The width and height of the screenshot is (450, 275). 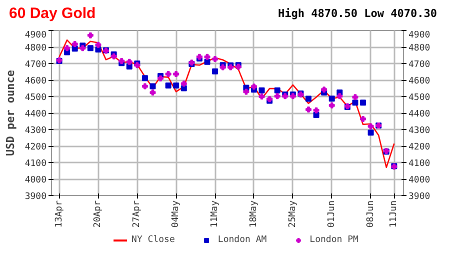 I want to click on y2-tick-label: 4000, so click(x=419, y=181).